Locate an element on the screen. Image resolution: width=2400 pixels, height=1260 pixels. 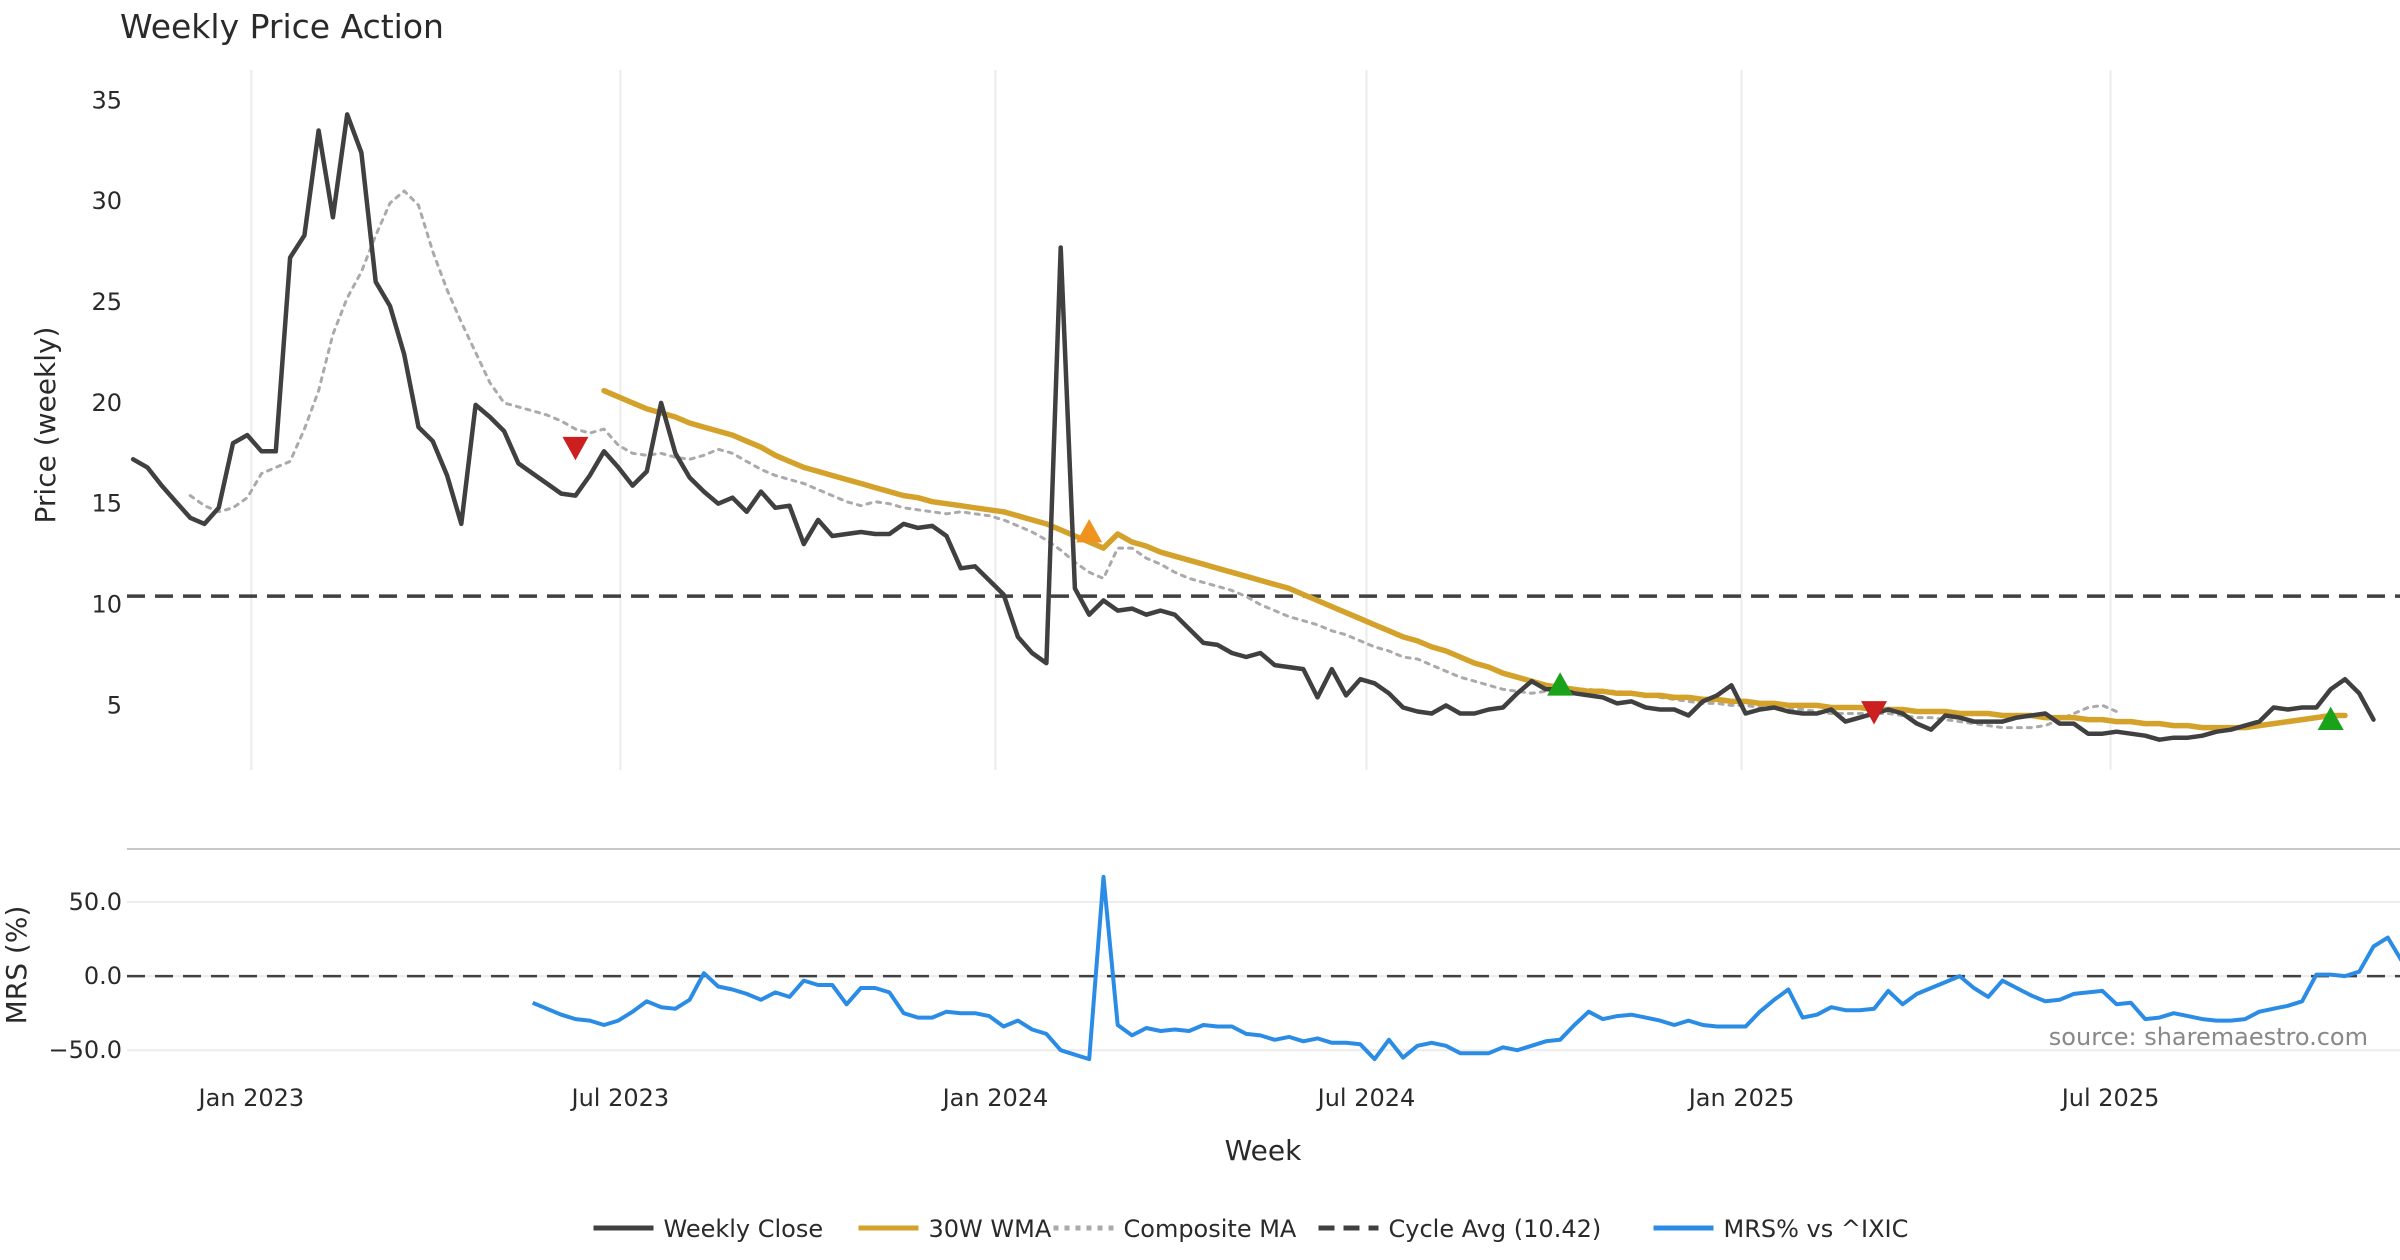
x-tick-label: Jan 2025 is located at coordinates (1741, 1098).